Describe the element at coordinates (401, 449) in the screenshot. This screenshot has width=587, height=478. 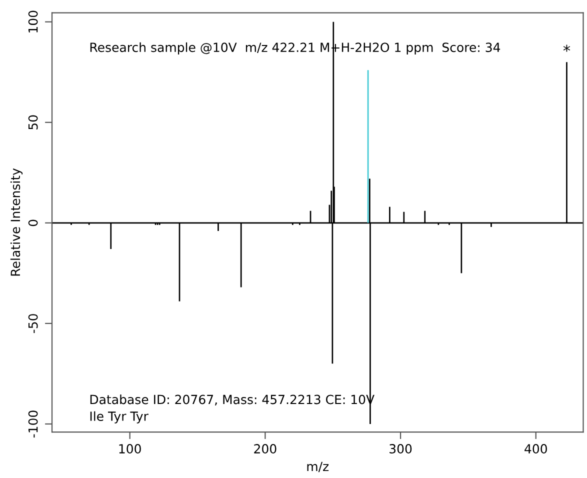
I see `x-tick-label: 300` at that location.